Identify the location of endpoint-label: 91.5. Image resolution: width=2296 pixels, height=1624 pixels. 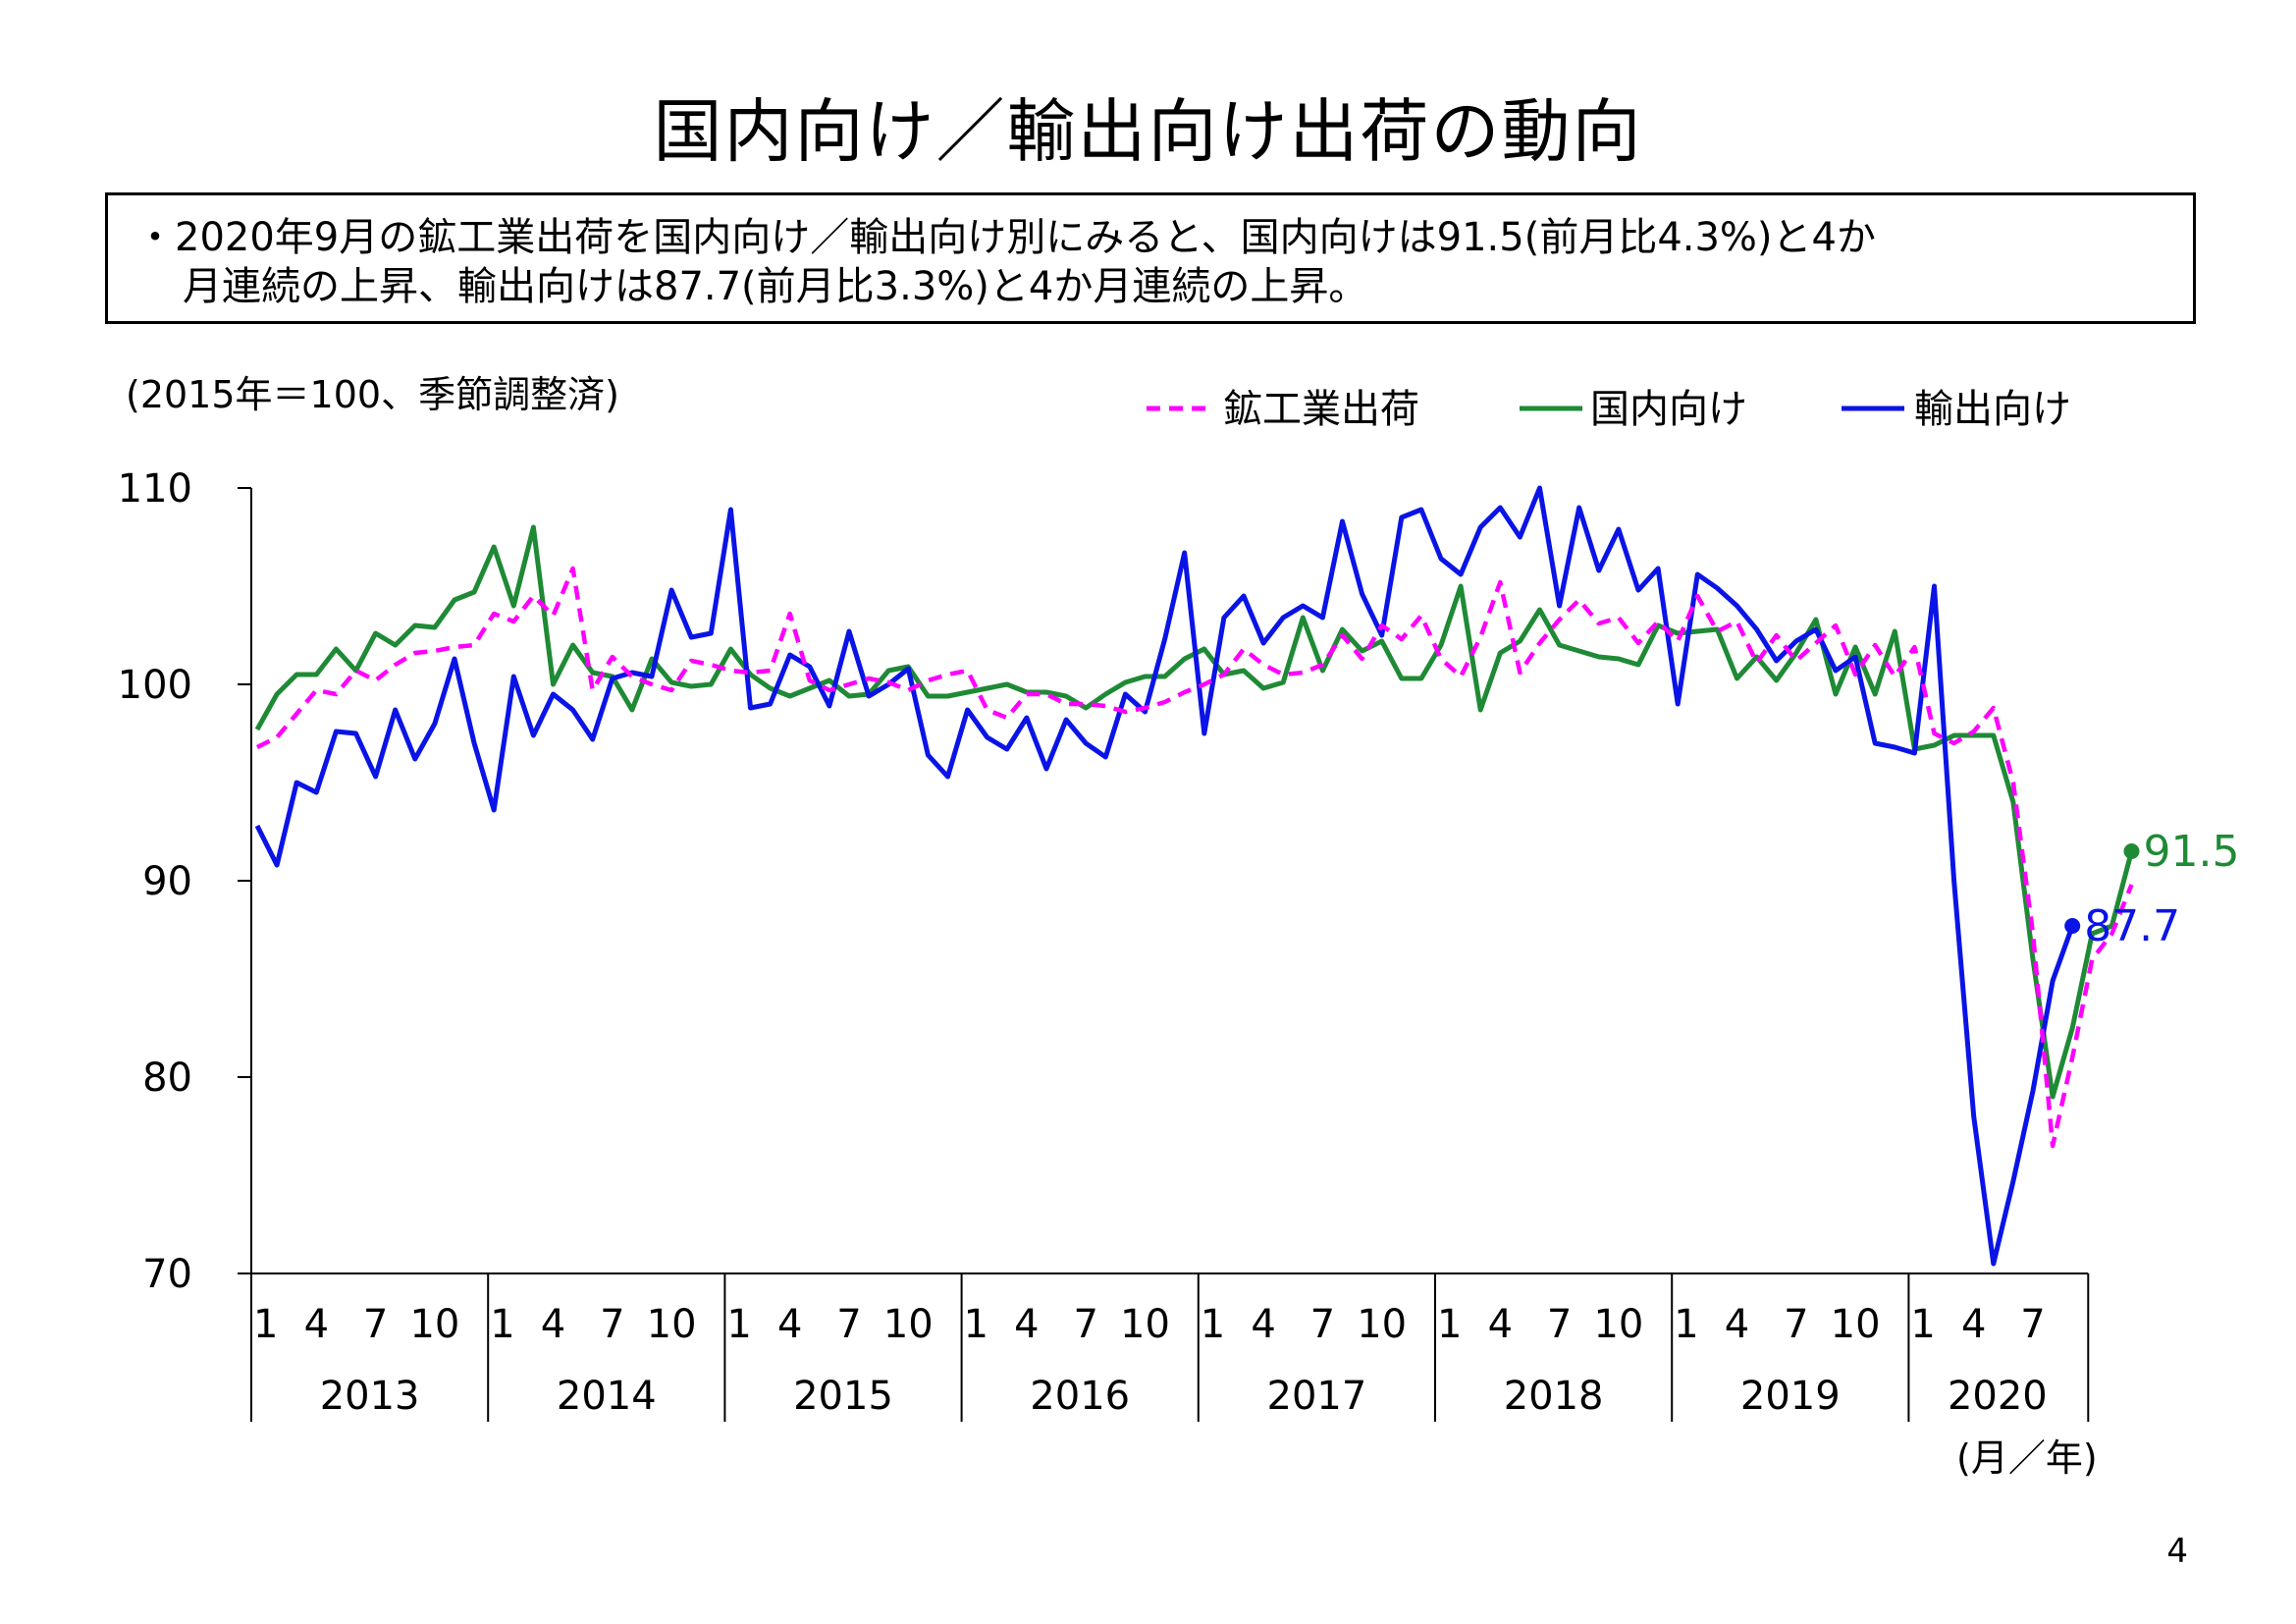
(2192, 852).